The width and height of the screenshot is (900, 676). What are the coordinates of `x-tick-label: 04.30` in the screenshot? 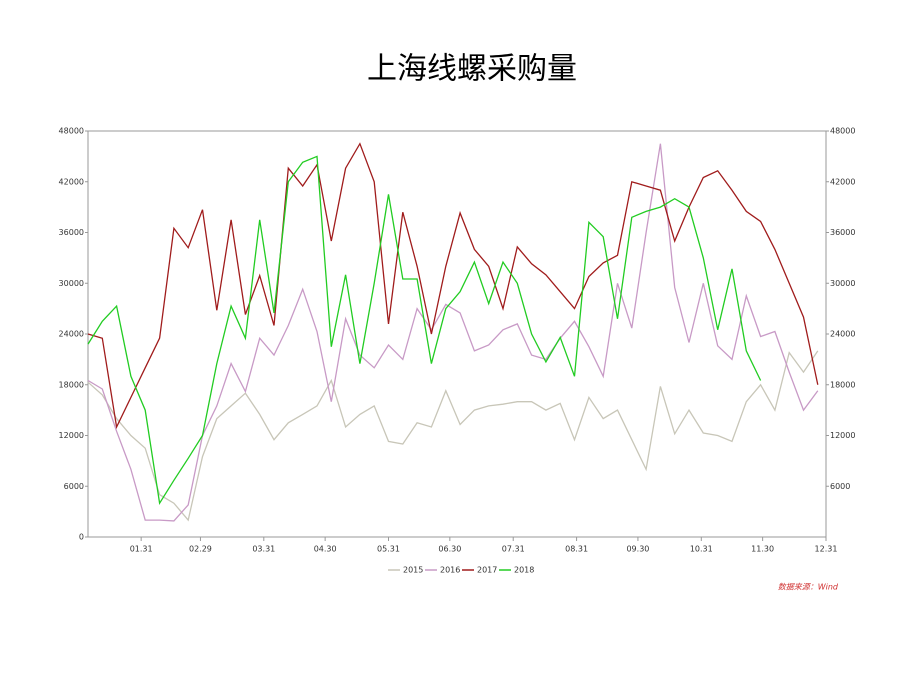 It's located at (325, 549).